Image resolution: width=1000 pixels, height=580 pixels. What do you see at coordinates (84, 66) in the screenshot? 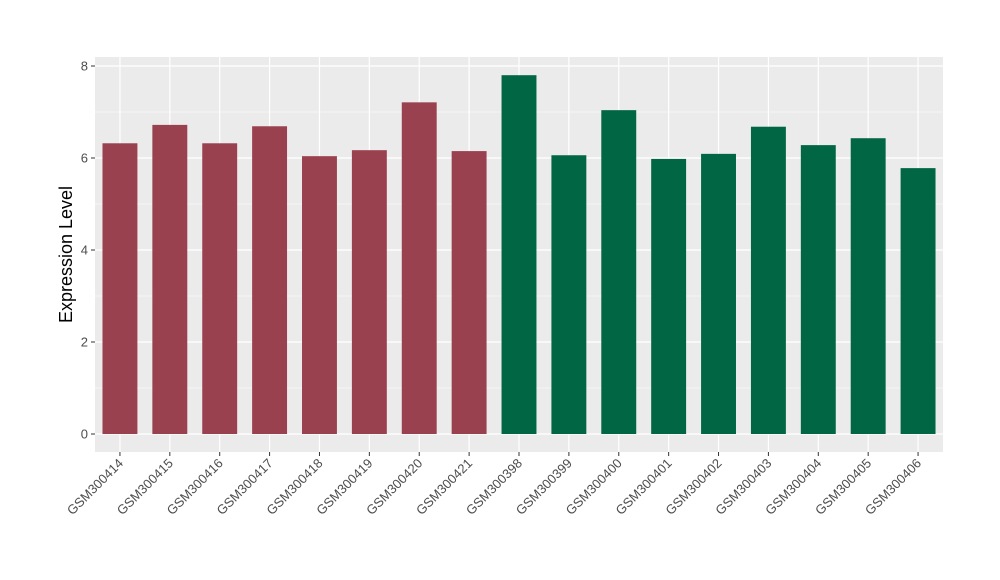
I see `y-tick-label: 8` at bounding box center [84, 66].